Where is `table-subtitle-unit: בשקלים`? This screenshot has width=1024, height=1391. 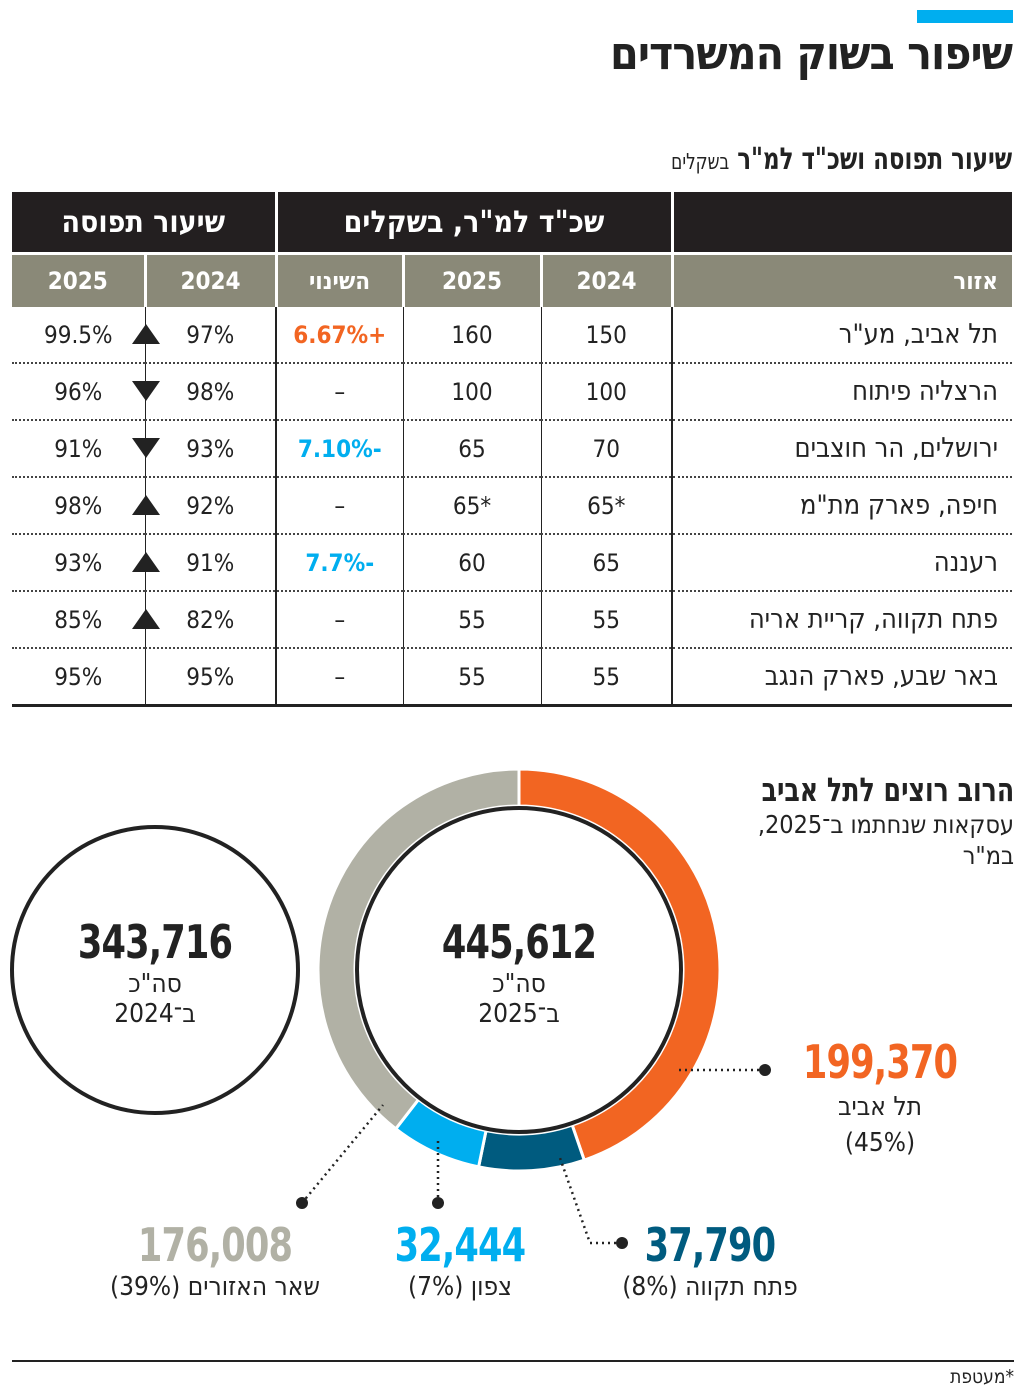 table-subtitle-unit: בשקלים is located at coordinates (700, 162).